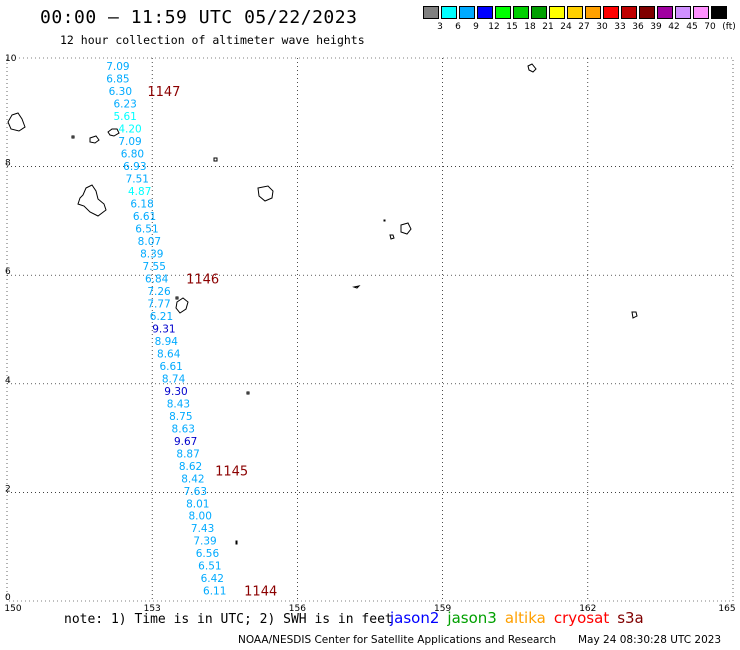  What do you see at coordinates (587, 609) in the screenshot?
I see `x-tick-label: 162` at bounding box center [587, 609].